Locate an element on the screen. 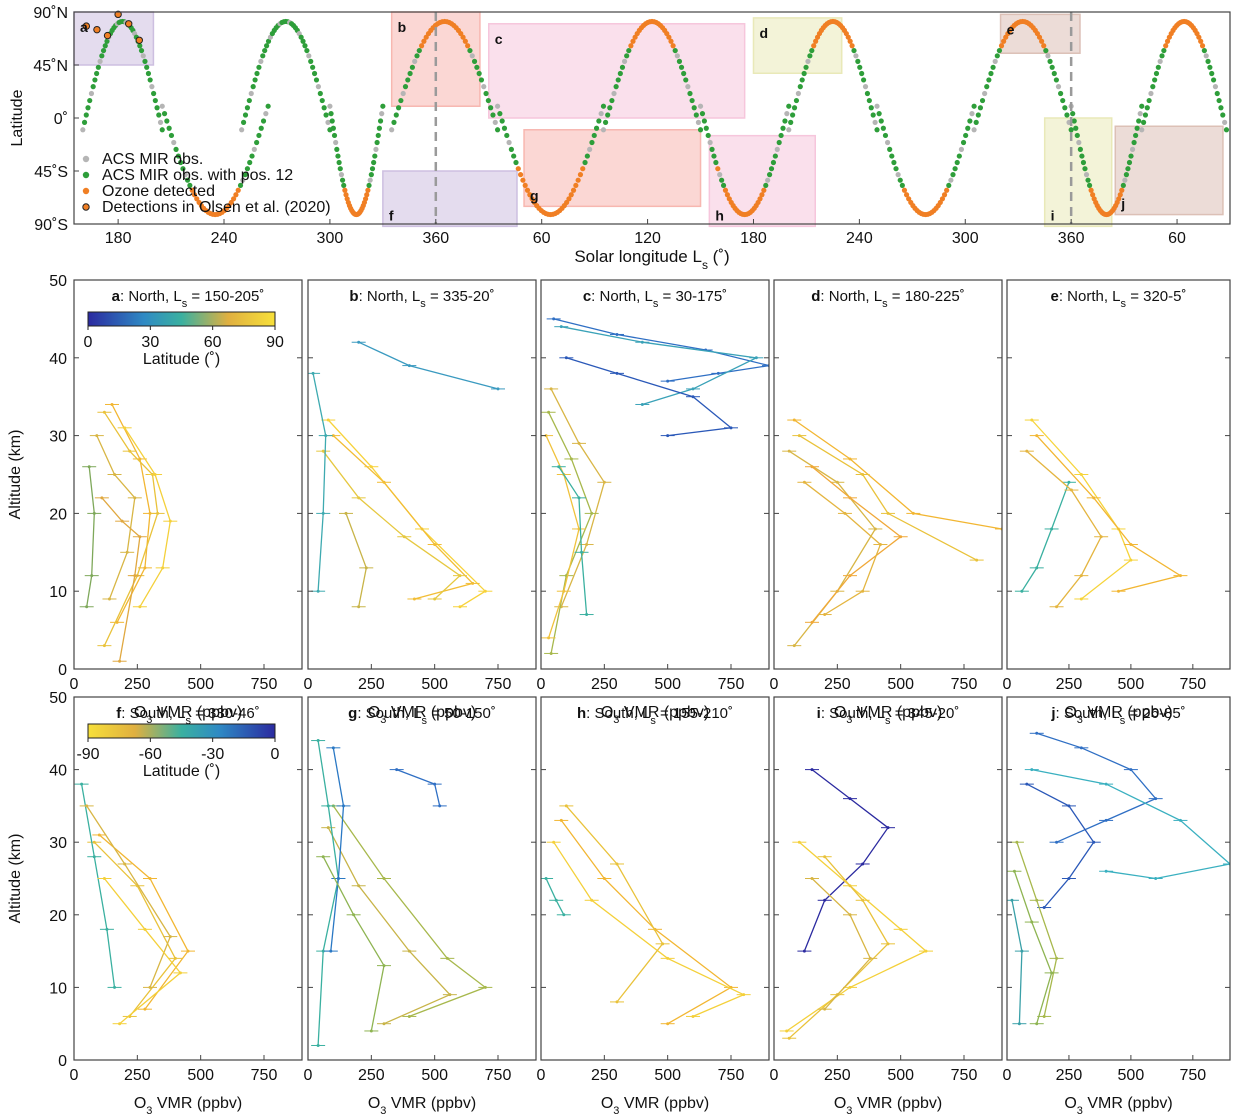 The image size is (1233, 1116). x-tick-label: 360 is located at coordinates (435, 238).